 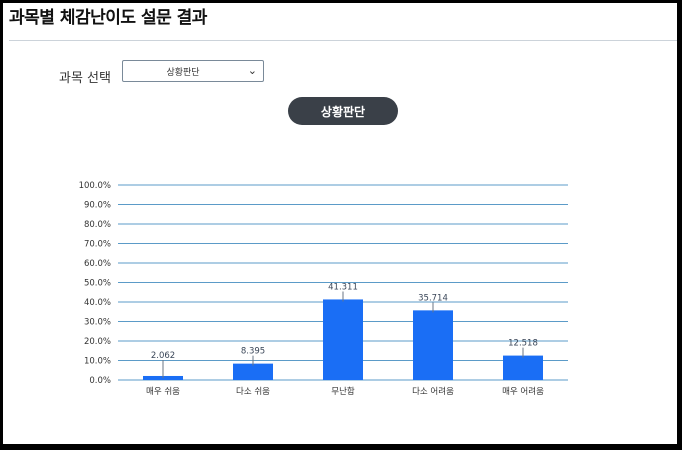 I want to click on y-tick-label: 100.0%, so click(x=95, y=186).